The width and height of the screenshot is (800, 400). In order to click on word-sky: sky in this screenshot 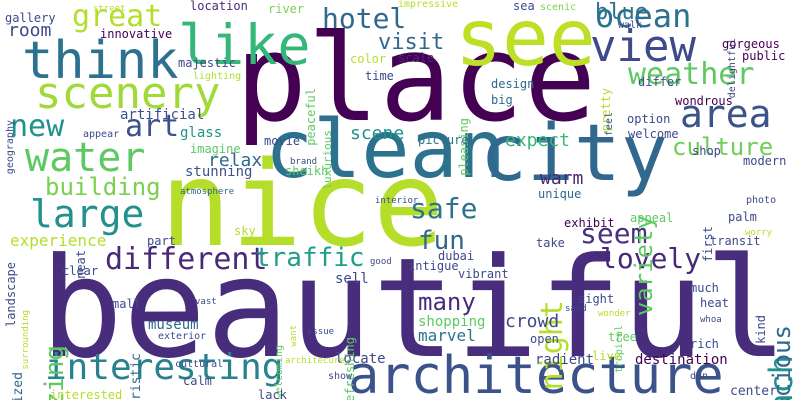, I will do `click(245, 231)`.